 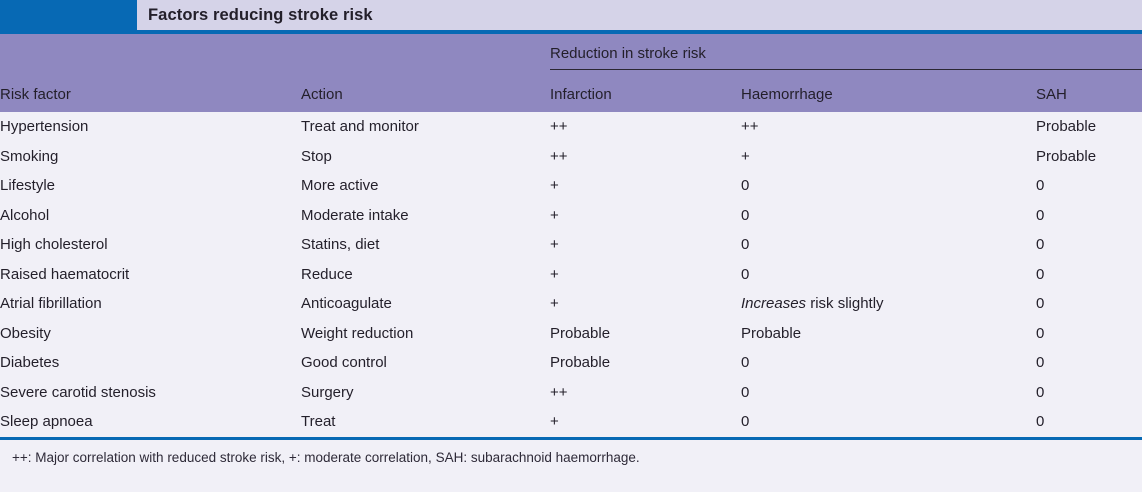 I want to click on table-row-severe-carotid-stenosis: Severe carotid stenosis Surgery ++ 0 0, so click(x=571, y=393).